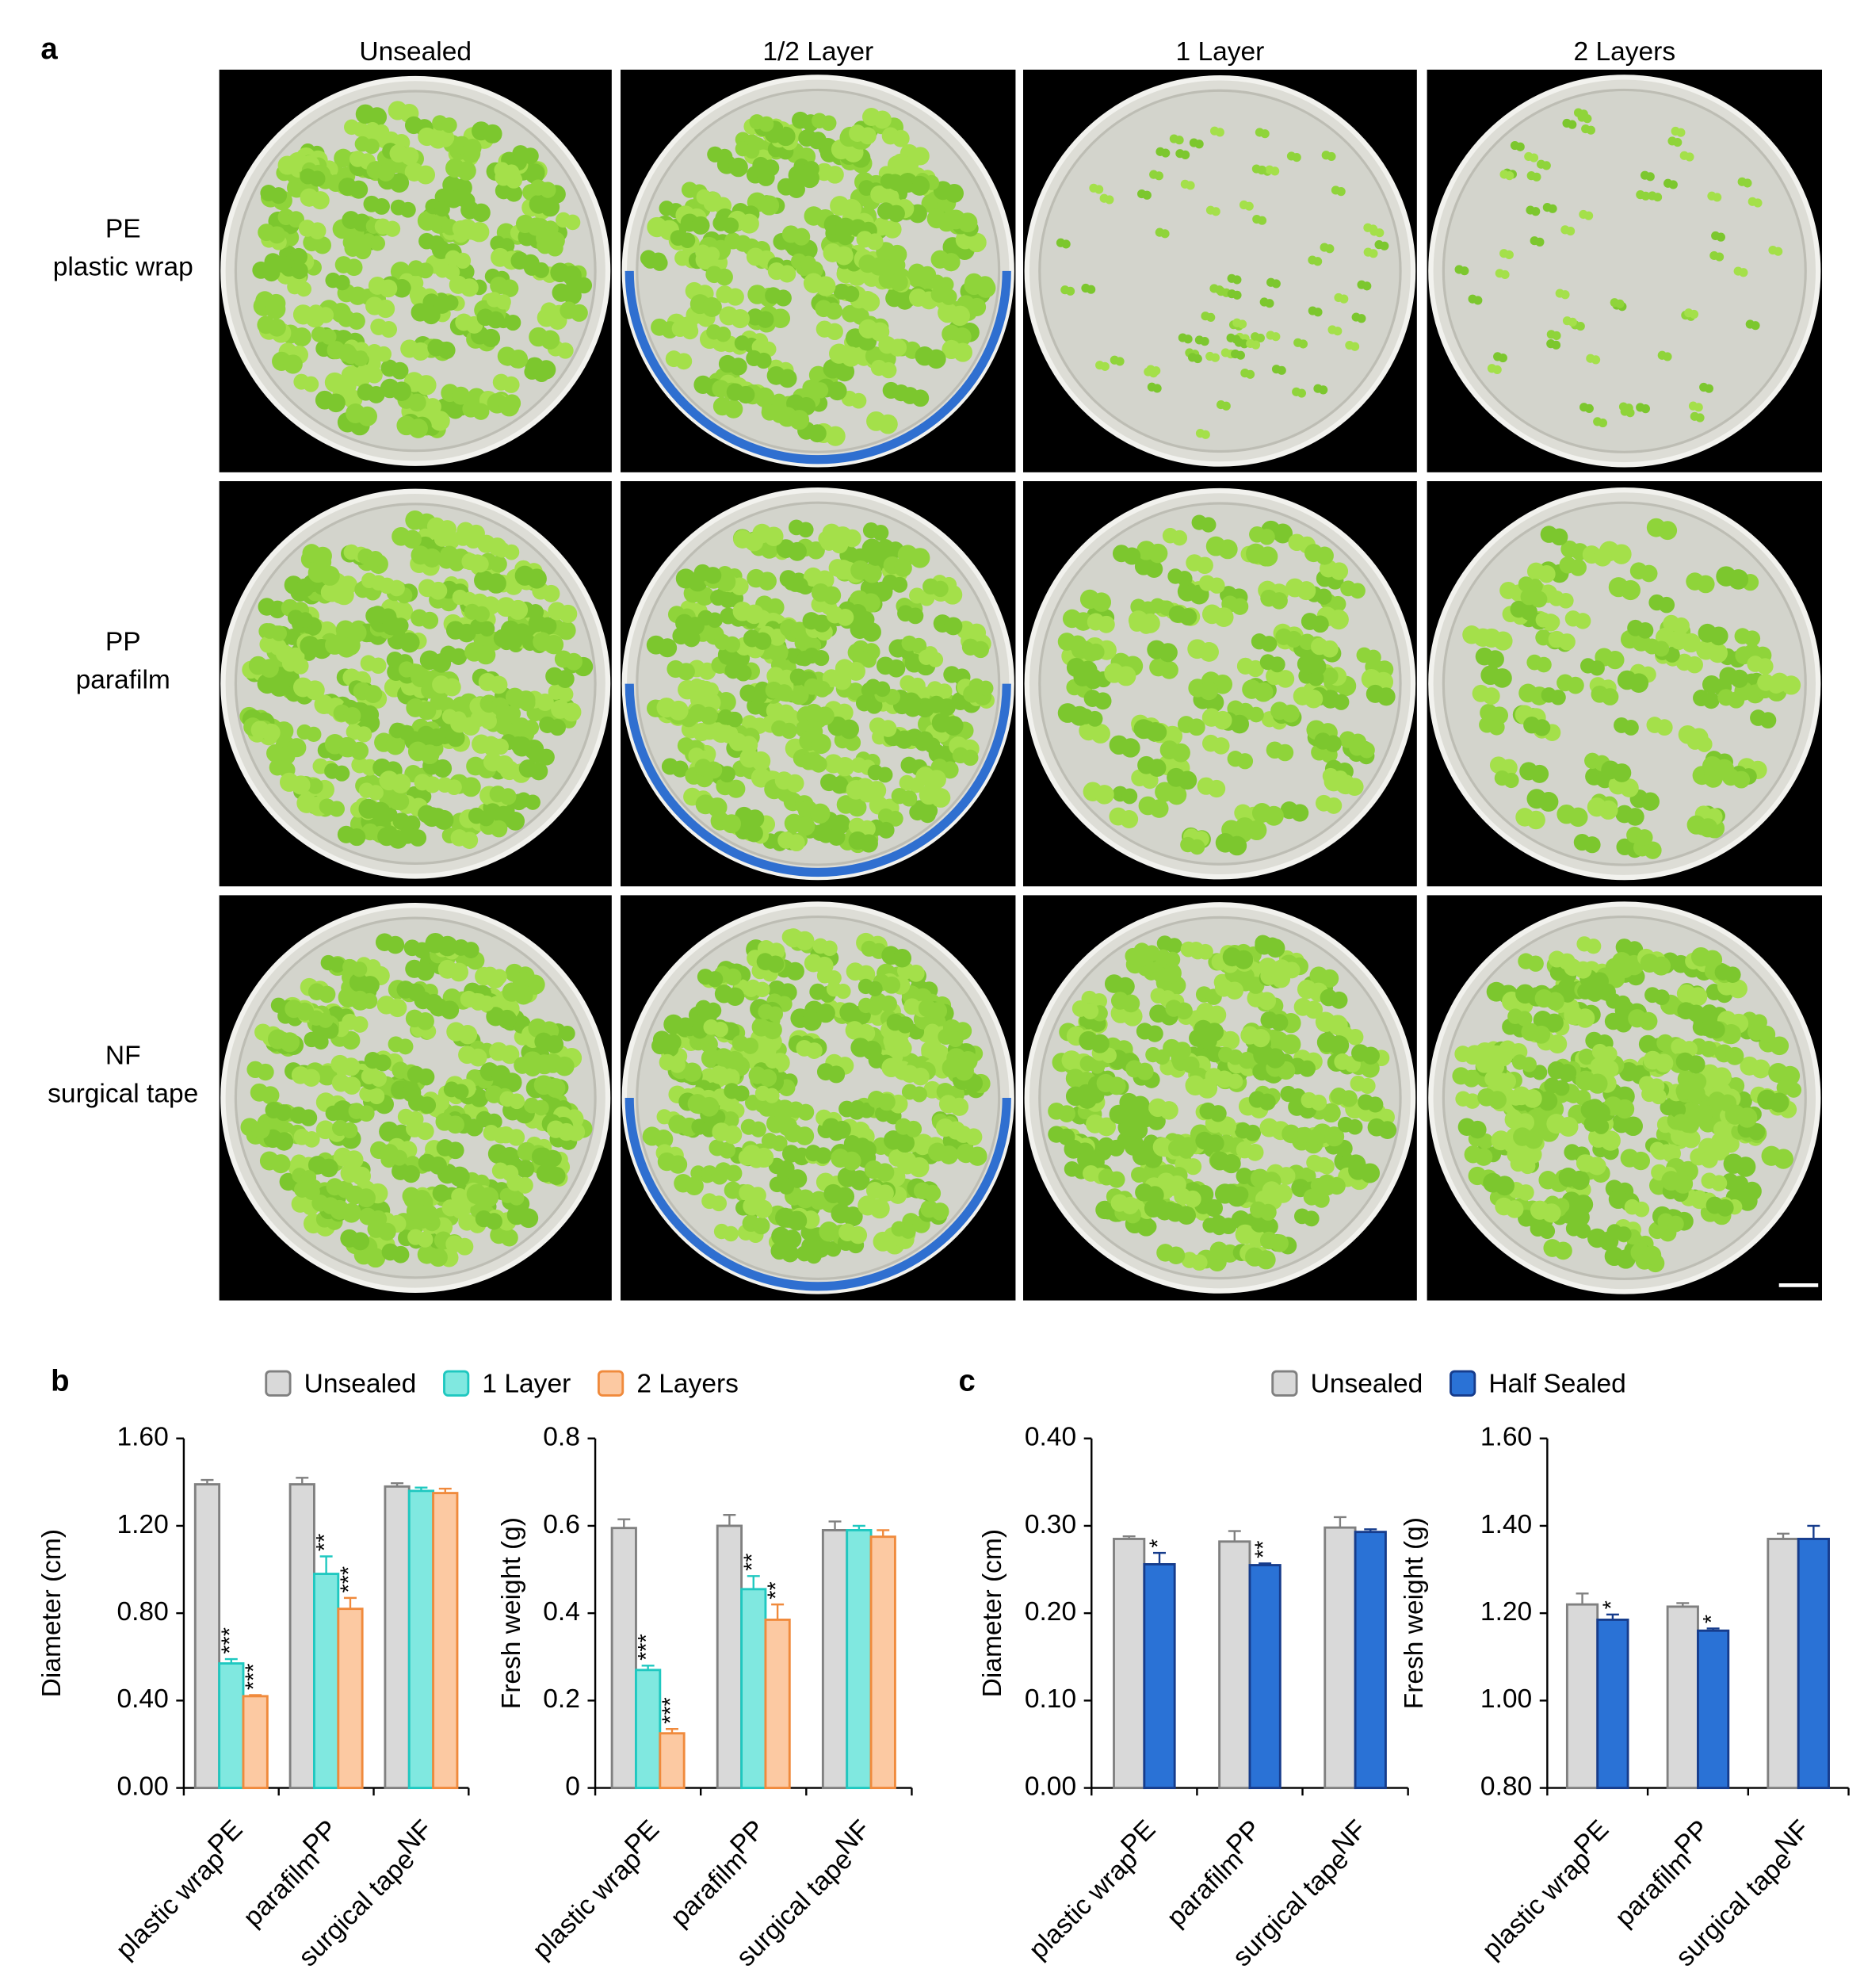  Describe the element at coordinates (60, 1381) in the screenshot. I see `panel-label: b` at that location.